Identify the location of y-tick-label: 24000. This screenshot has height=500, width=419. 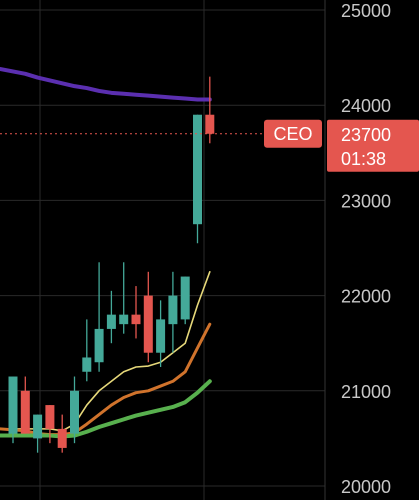
(366, 106).